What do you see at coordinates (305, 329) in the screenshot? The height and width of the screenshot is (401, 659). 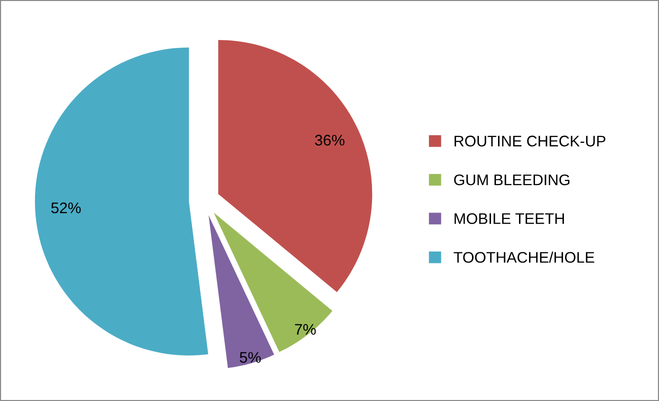 I see `data-label: 7%` at bounding box center [305, 329].